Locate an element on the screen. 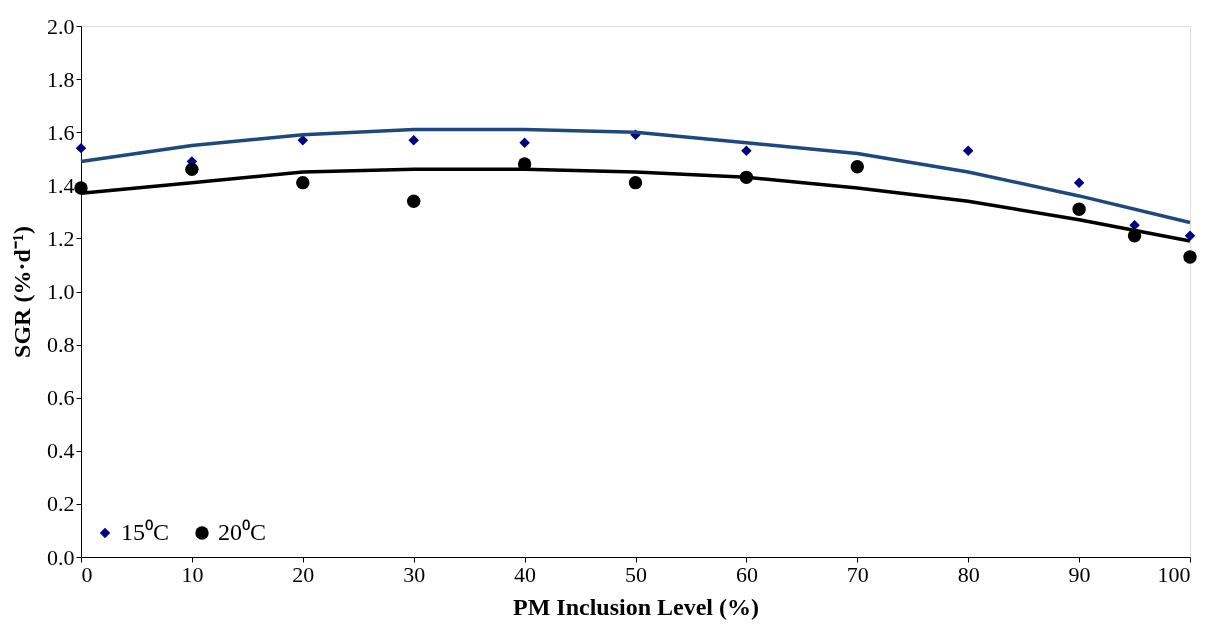 This screenshot has height=629, width=1222. line-series is located at coordinates (635, 176).